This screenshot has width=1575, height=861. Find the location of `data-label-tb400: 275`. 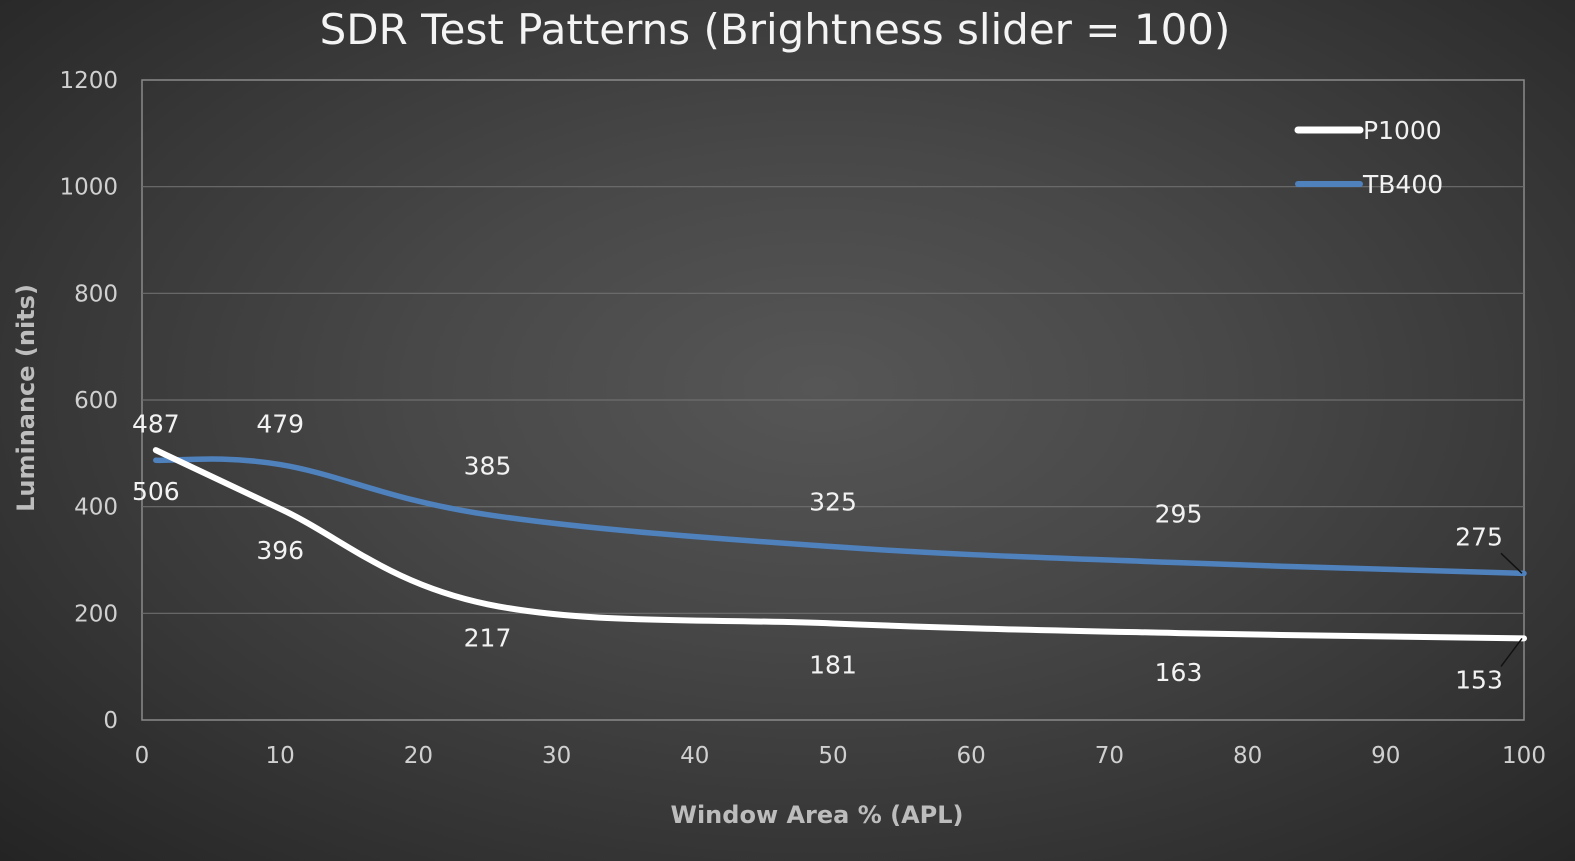

data-label-tb400: 275 is located at coordinates (1479, 536).